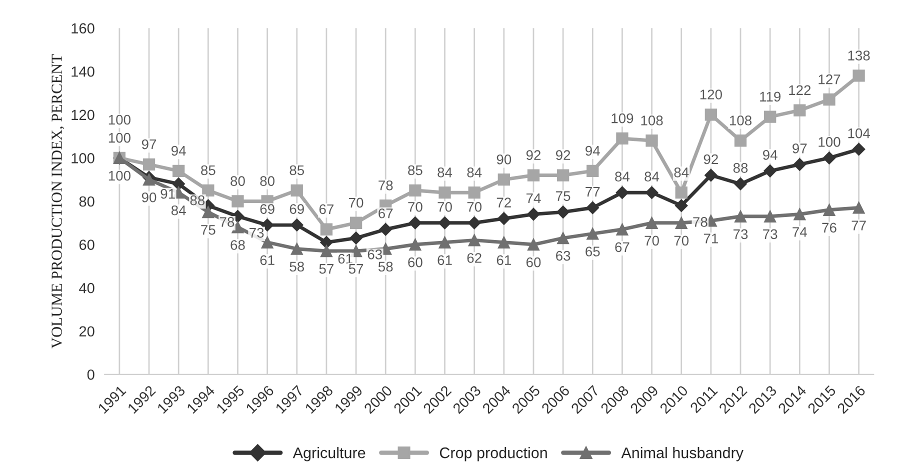  What do you see at coordinates (682, 454) in the screenshot?
I see `legend-label: Animal husbandry` at bounding box center [682, 454].